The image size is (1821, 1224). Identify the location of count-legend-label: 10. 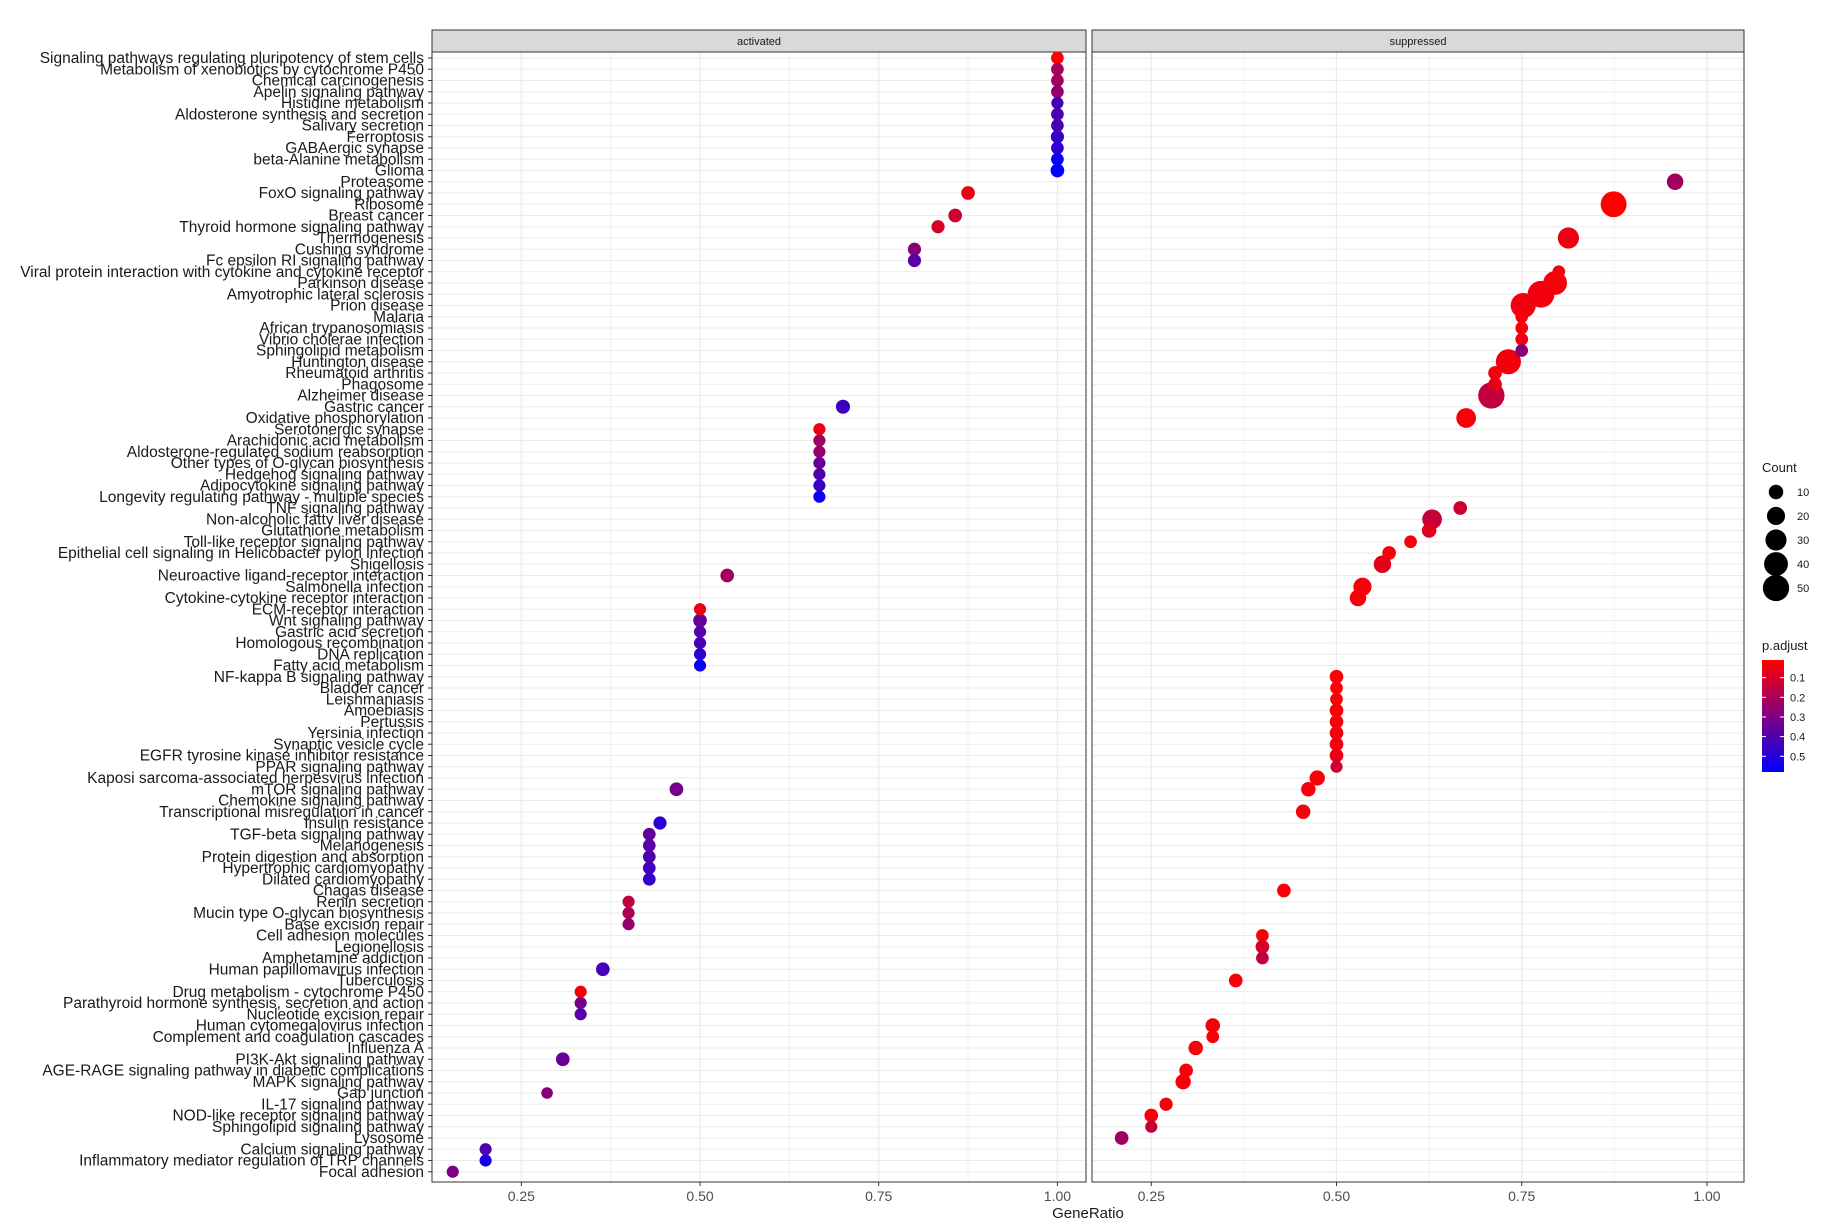
(1803, 493).